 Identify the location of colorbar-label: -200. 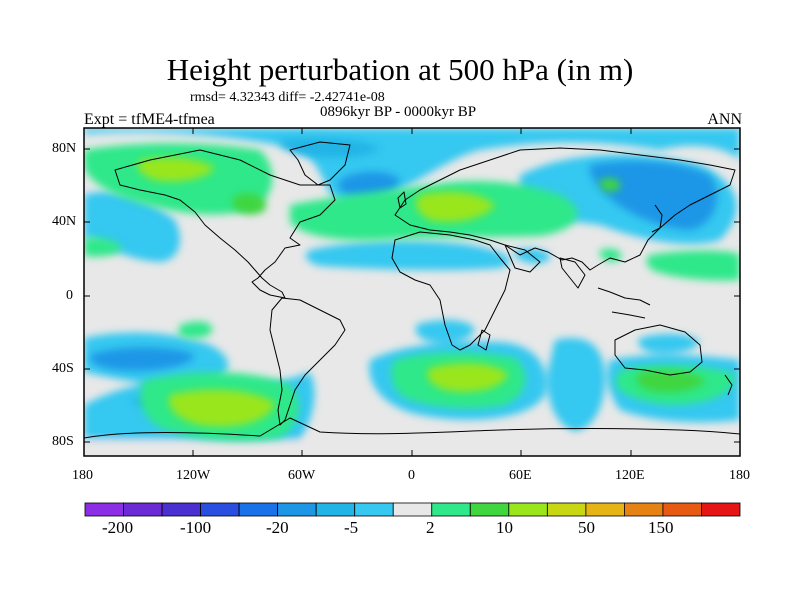
(118, 527).